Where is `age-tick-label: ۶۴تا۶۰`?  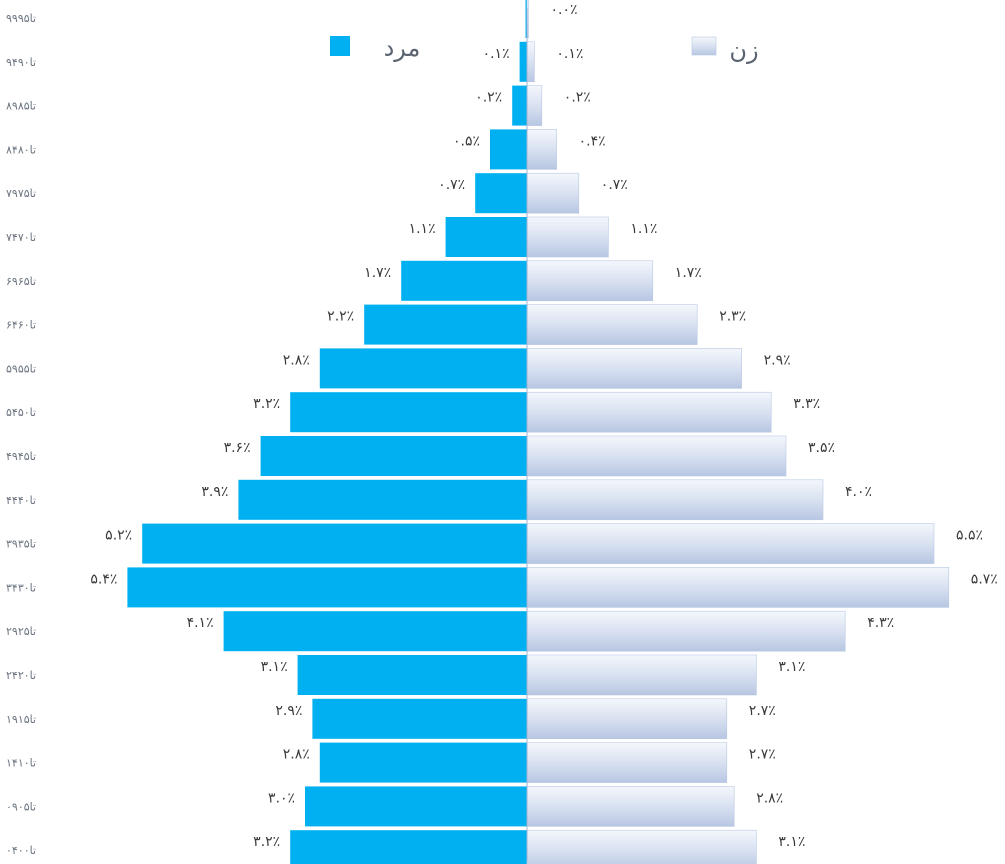
age-tick-label: ۶۴تا۶۰ is located at coordinates (21, 325).